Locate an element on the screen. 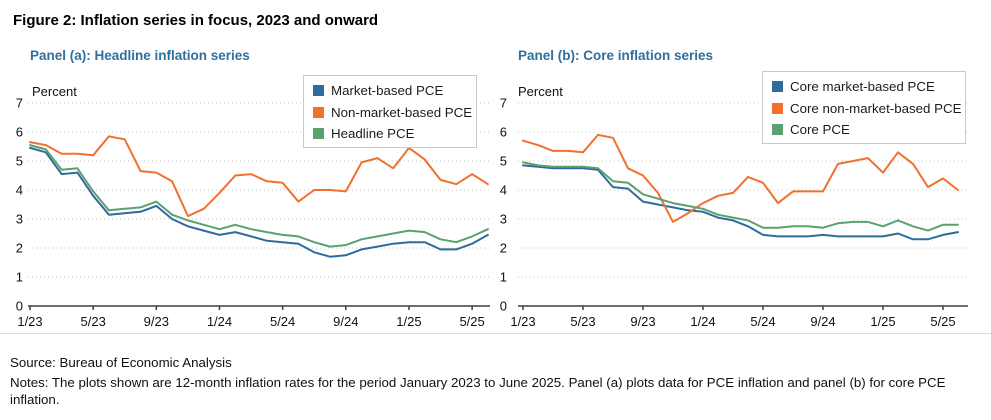  legend-label: Headline PCE is located at coordinates (373, 134).